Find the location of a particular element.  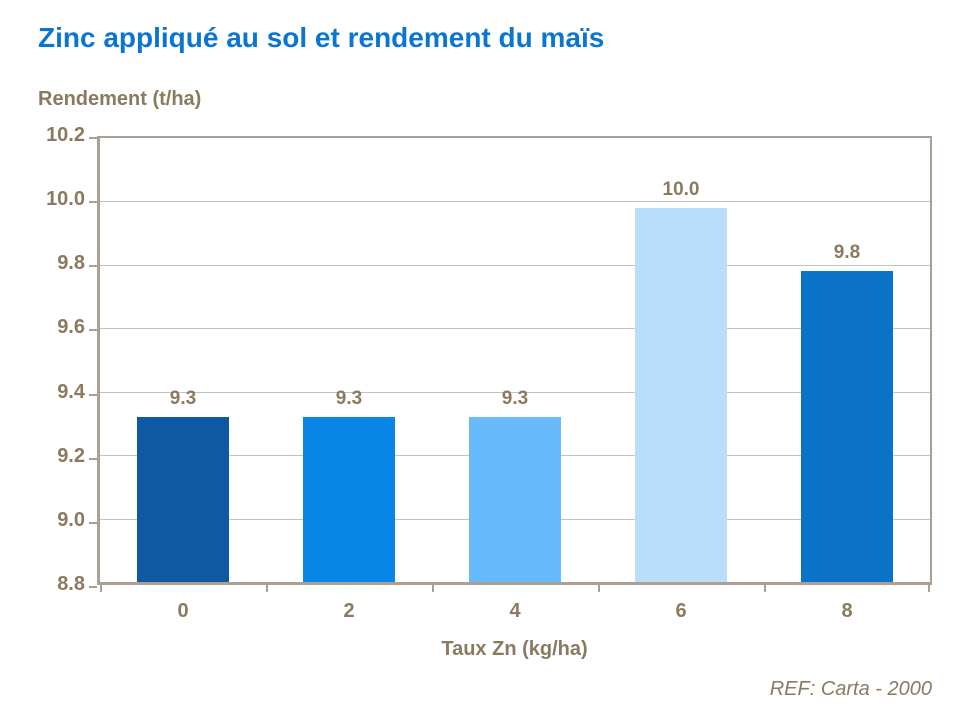

y-tick-label: 9.0 is located at coordinates (71, 519).